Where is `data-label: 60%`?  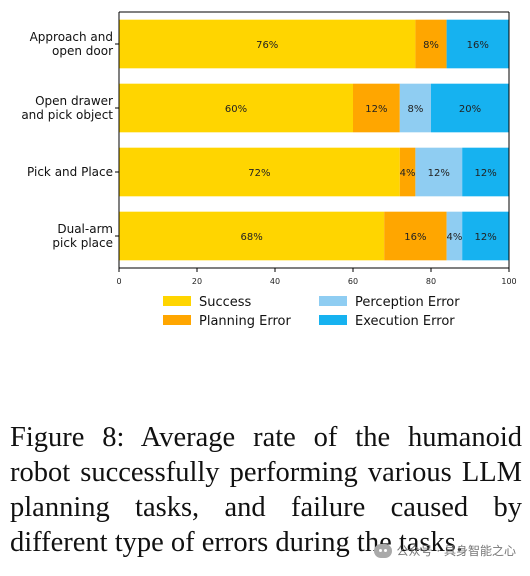 data-label: 60% is located at coordinates (236, 109).